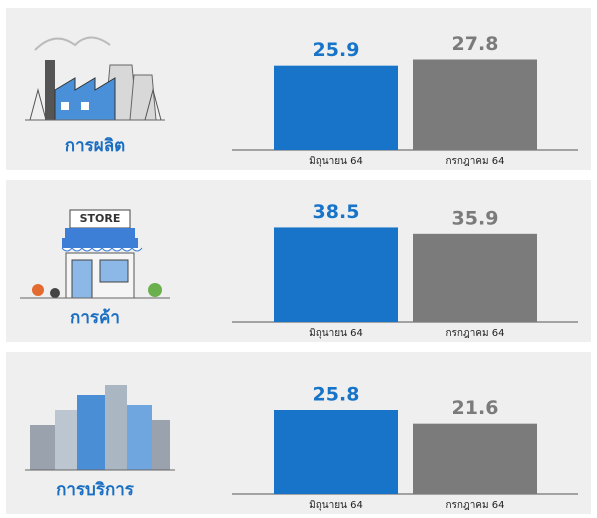 The height and width of the screenshot is (518, 597). What do you see at coordinates (100, 428) in the screenshot?
I see `city-icon` at bounding box center [100, 428].